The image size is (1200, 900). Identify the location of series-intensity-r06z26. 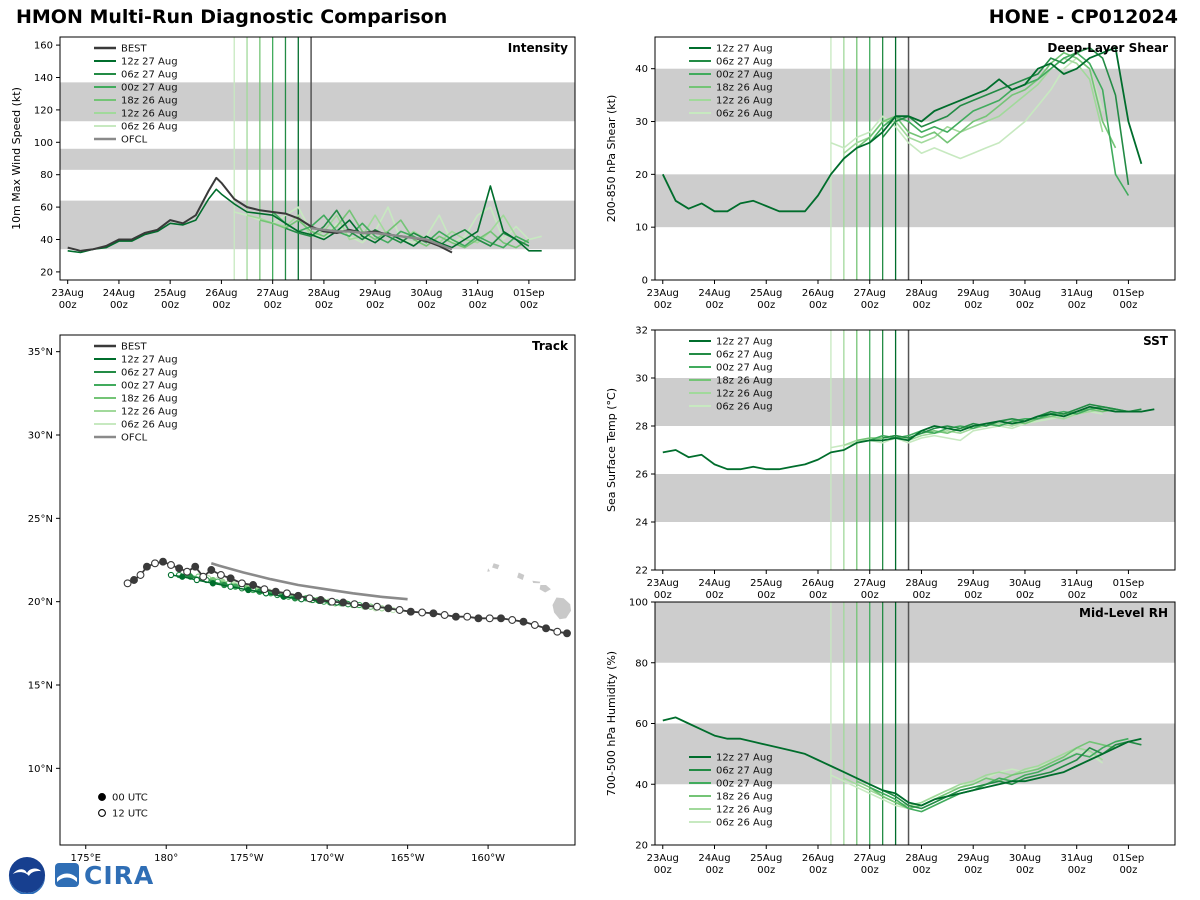
(388, 225).